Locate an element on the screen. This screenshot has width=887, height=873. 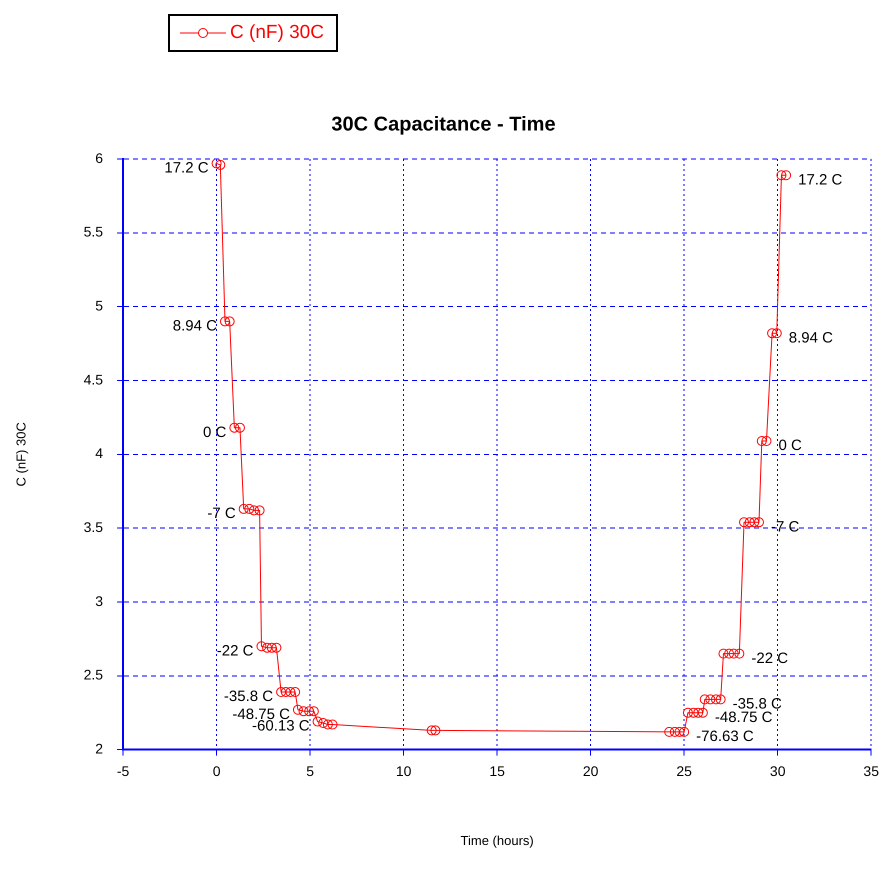
y-tick-label: 4 is located at coordinates (99, 453).